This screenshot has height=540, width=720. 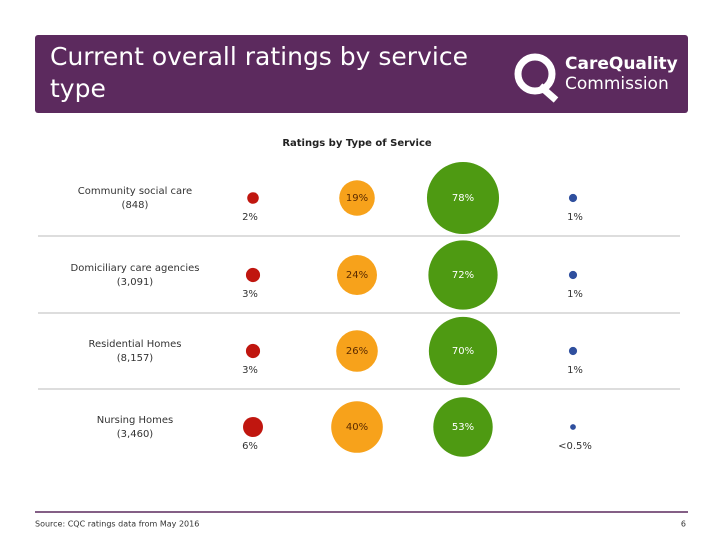 I want to click on row-label: Residential Homes, so click(x=134, y=344).